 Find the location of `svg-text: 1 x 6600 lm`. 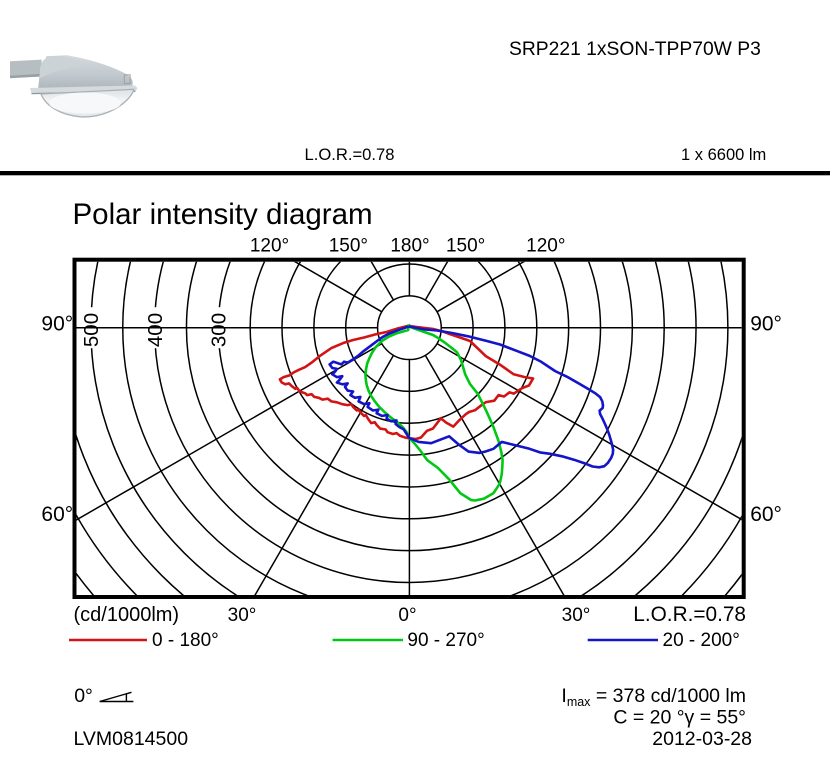

svg-text: 1 x 6600 lm is located at coordinates (723, 155).